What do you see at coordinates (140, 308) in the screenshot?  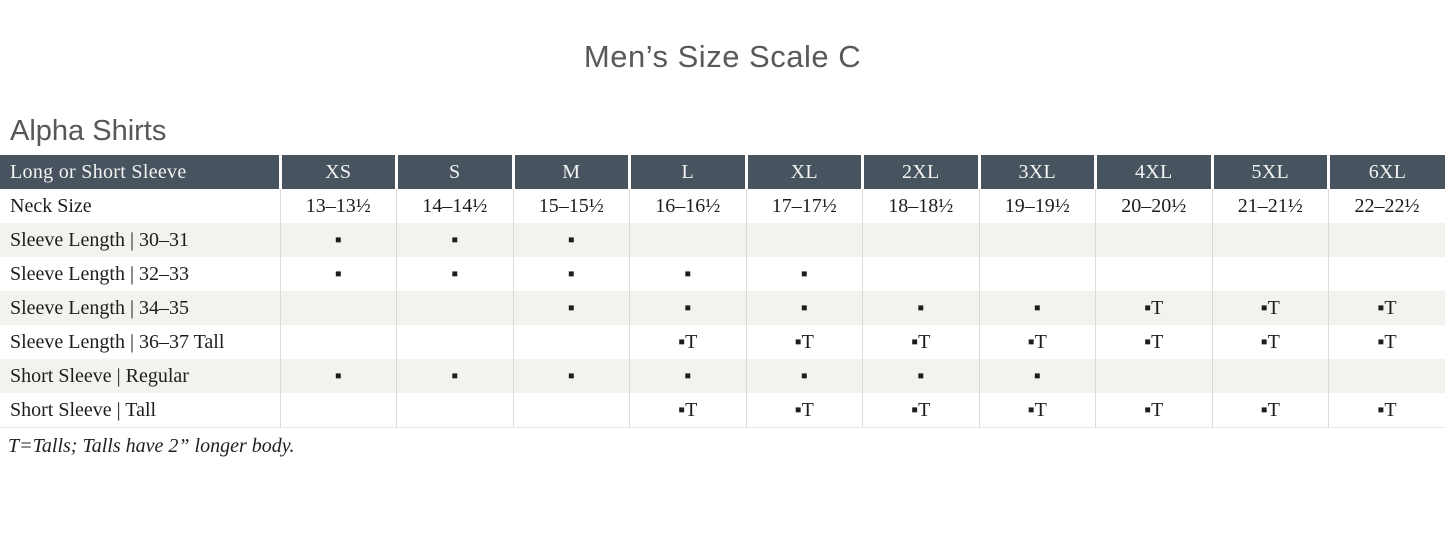 I see `row-label-cell: Sleeve Length | 34–35` at bounding box center [140, 308].